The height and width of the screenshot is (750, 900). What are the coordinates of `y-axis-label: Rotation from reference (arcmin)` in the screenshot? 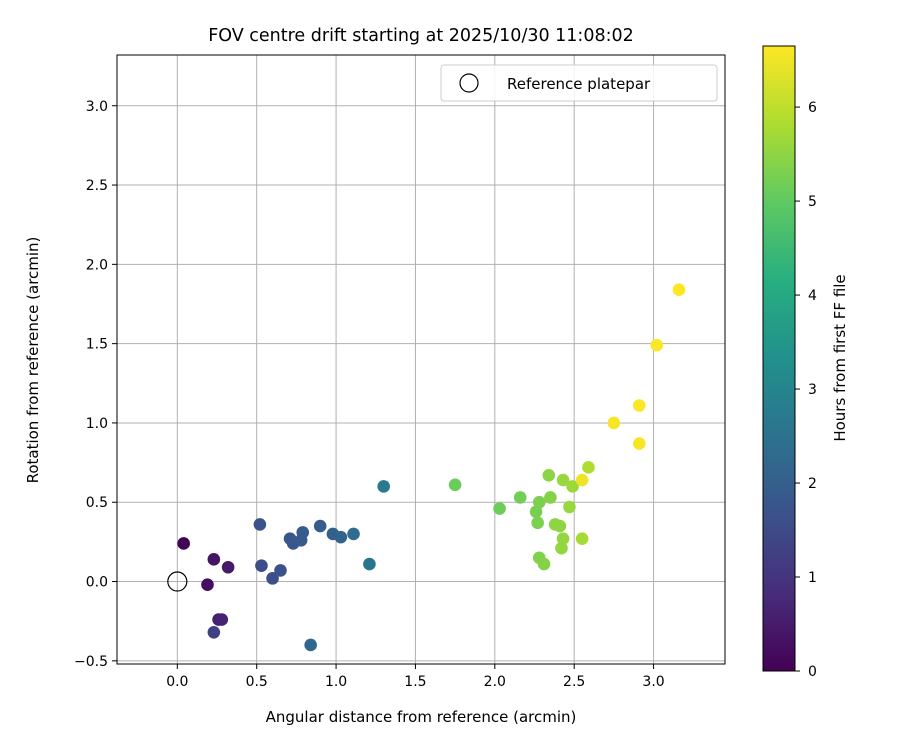 It's located at (33, 360).